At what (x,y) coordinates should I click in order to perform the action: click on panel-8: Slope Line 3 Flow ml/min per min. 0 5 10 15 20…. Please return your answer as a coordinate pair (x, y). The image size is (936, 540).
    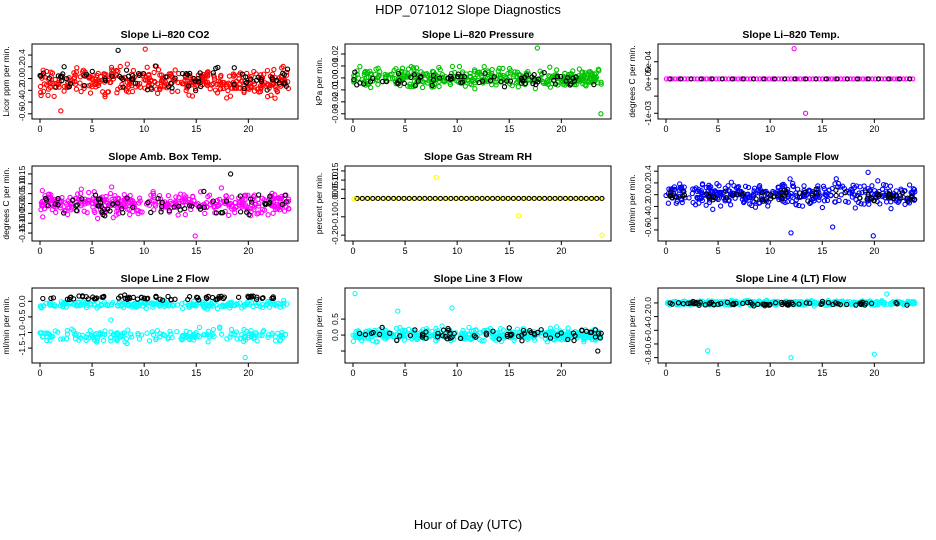
    Looking at the image, I should click on (463, 325).